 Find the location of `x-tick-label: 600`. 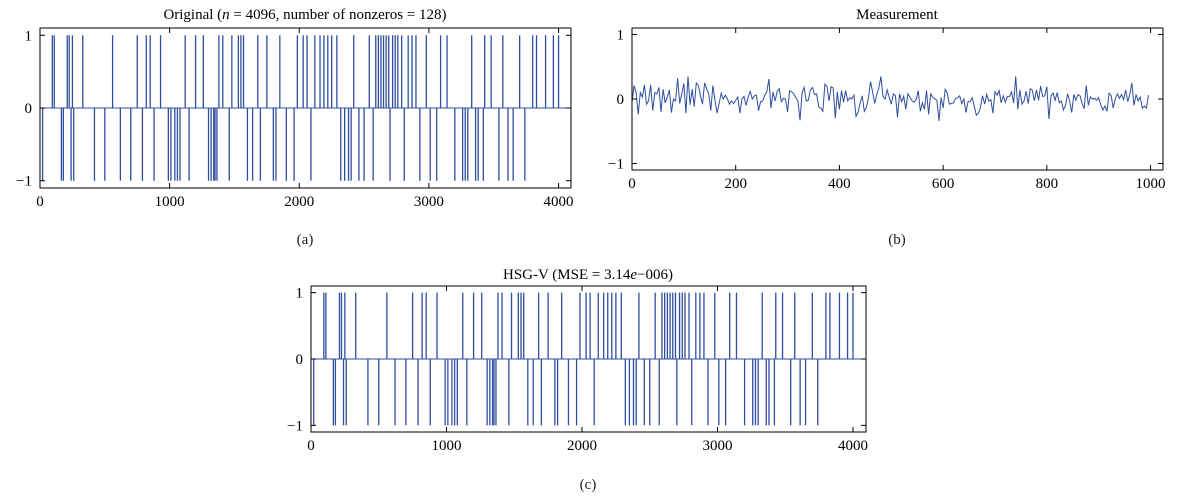

x-tick-label: 600 is located at coordinates (943, 184).